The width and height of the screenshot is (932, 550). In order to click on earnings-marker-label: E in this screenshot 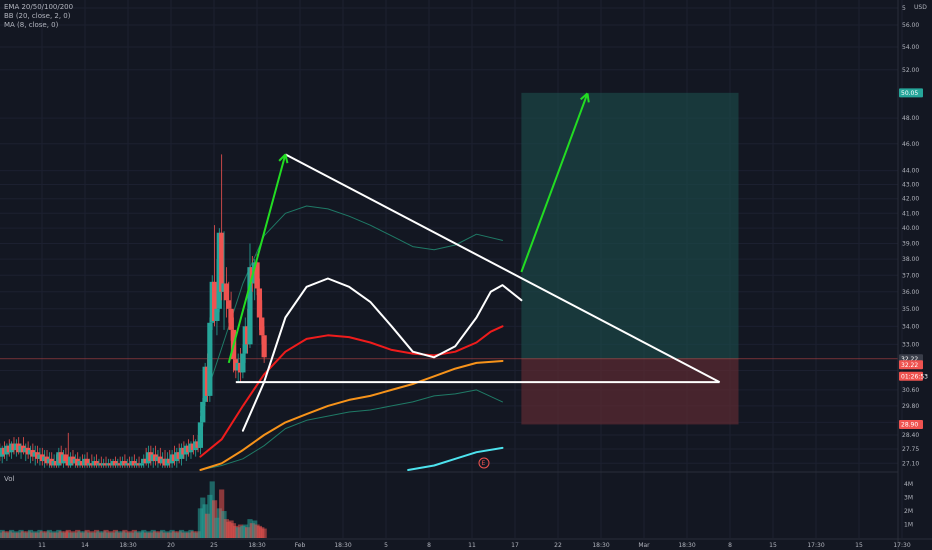, I will do `click(484, 463)`.